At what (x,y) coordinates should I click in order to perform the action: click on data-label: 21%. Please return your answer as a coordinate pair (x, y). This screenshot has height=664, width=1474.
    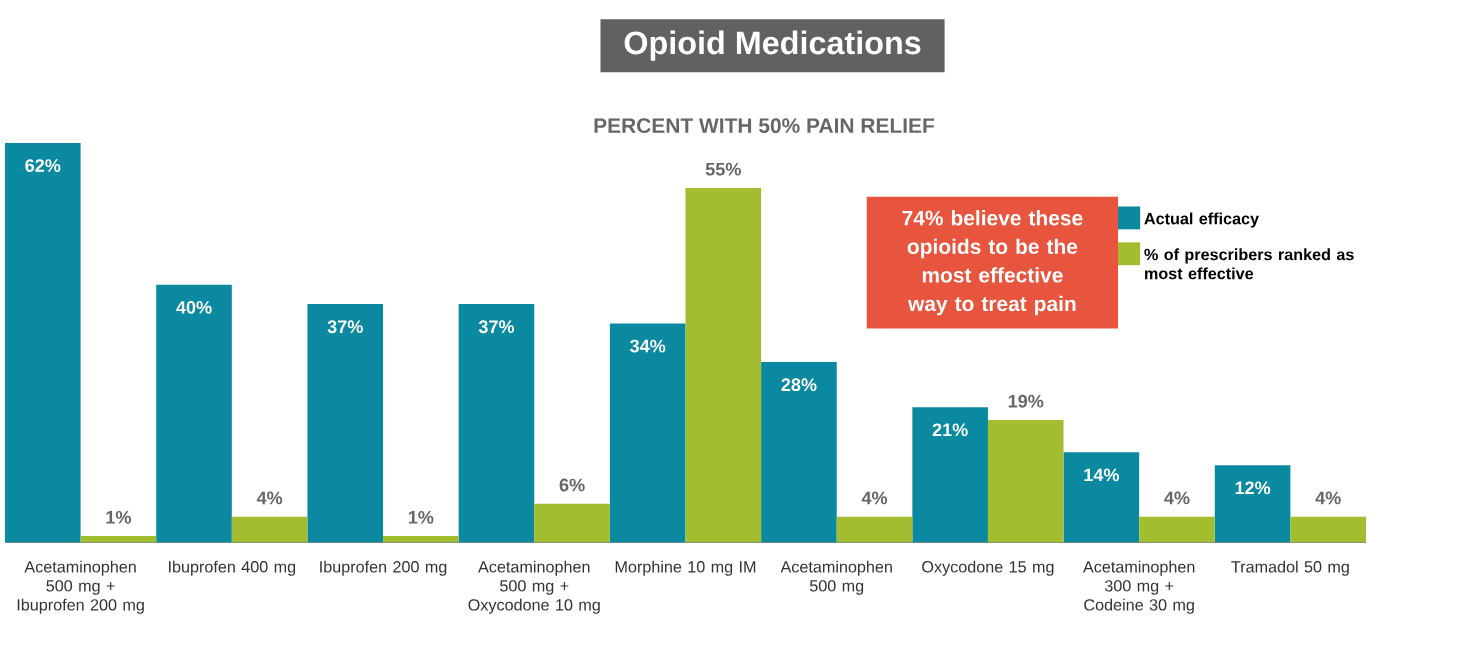
    Looking at the image, I should click on (950, 430).